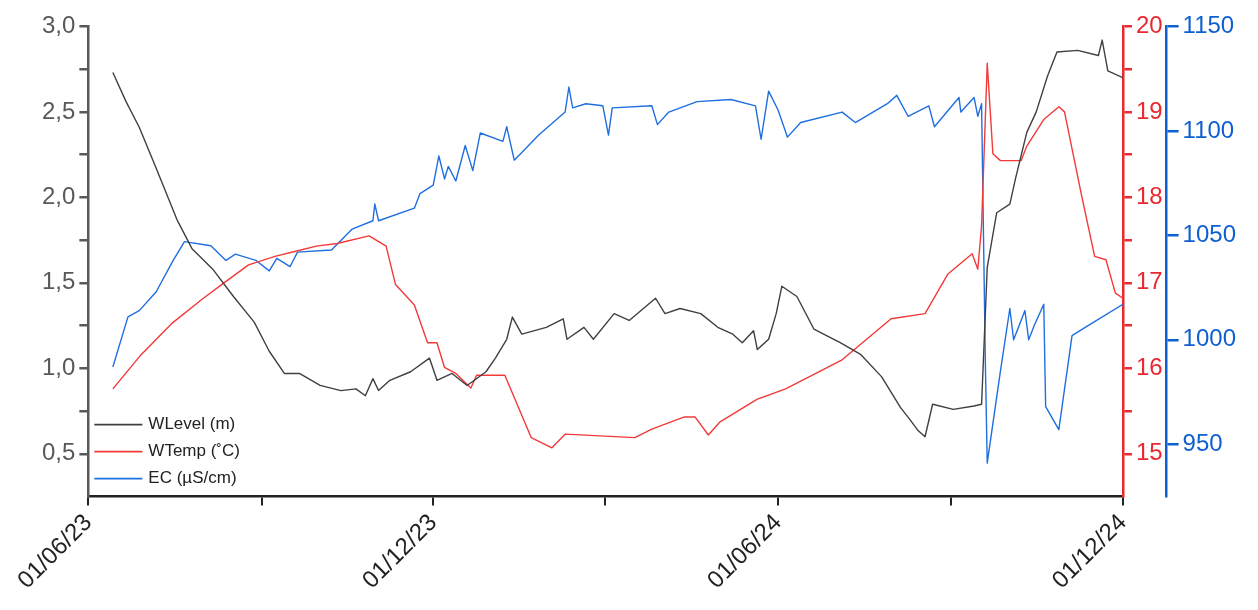  What do you see at coordinates (1209, 233) in the screenshot?
I see `y3-tick-label: 1050` at bounding box center [1209, 233].